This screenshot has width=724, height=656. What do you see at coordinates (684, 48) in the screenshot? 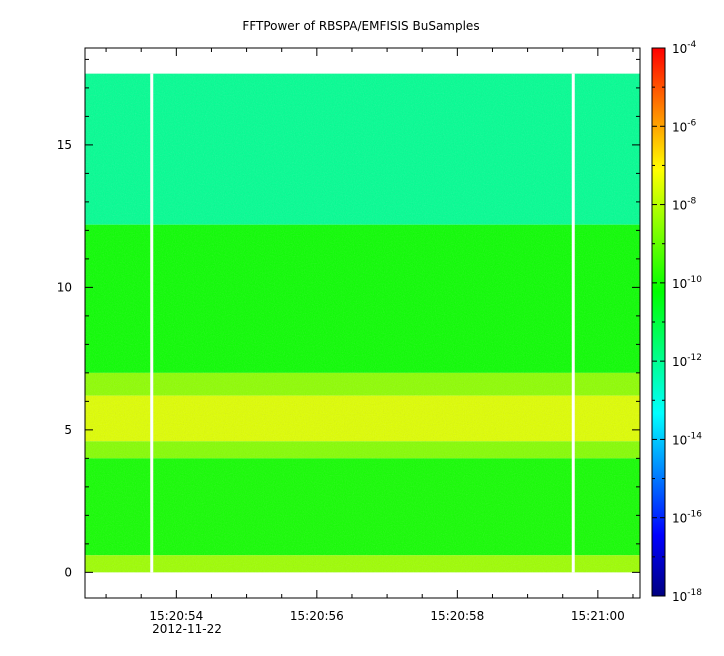
I see `colorbar-tick-label: 10⁻⁴` at bounding box center [684, 48].